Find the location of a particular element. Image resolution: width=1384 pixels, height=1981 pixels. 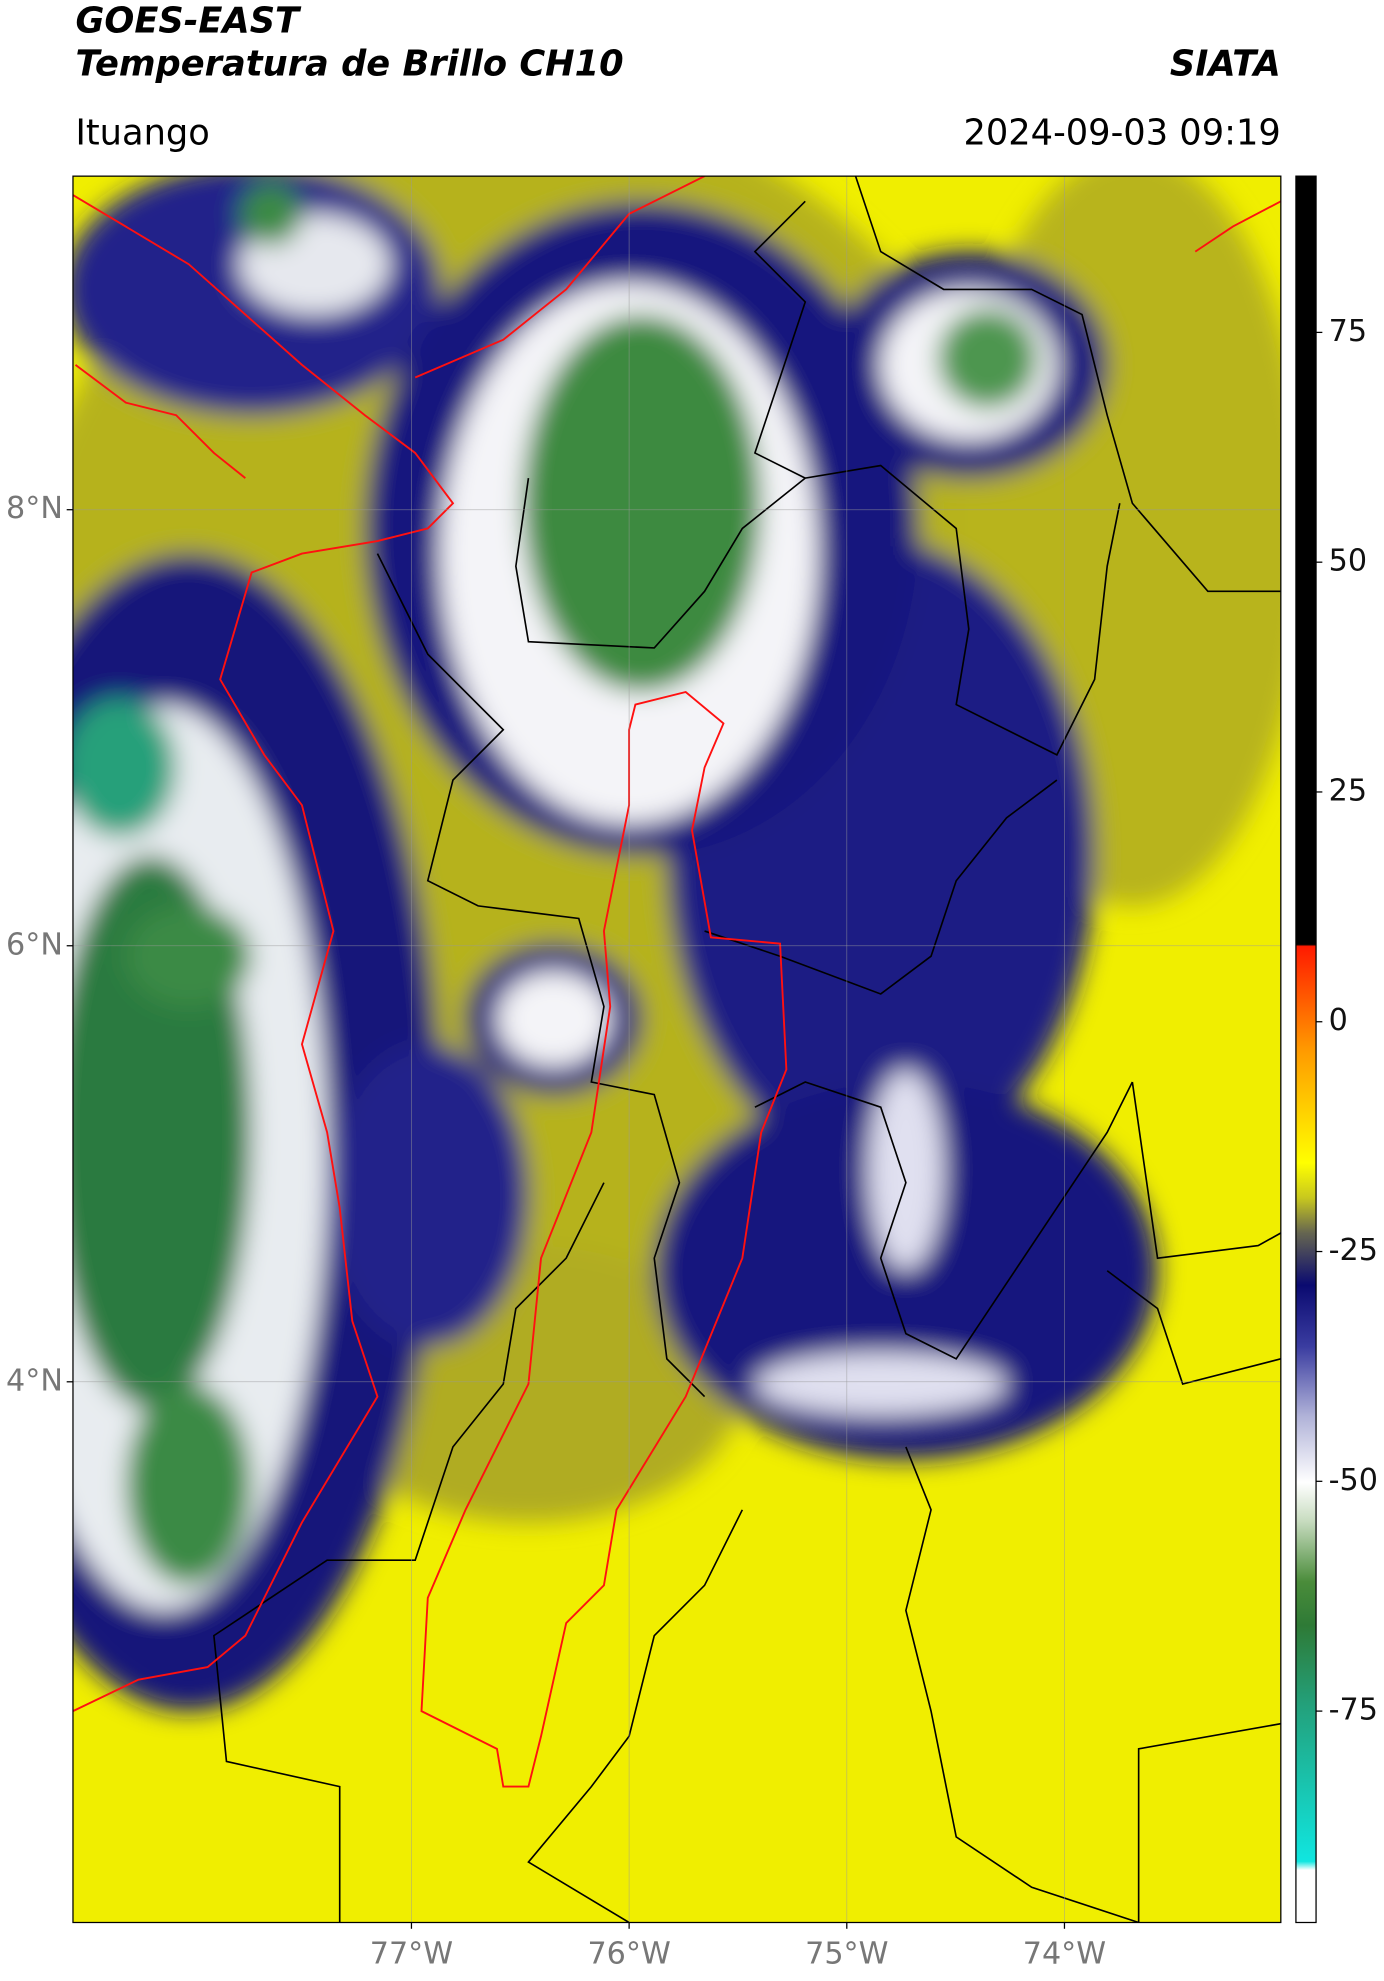

colorbar-tick-label: 25 is located at coordinates (1348, 790).